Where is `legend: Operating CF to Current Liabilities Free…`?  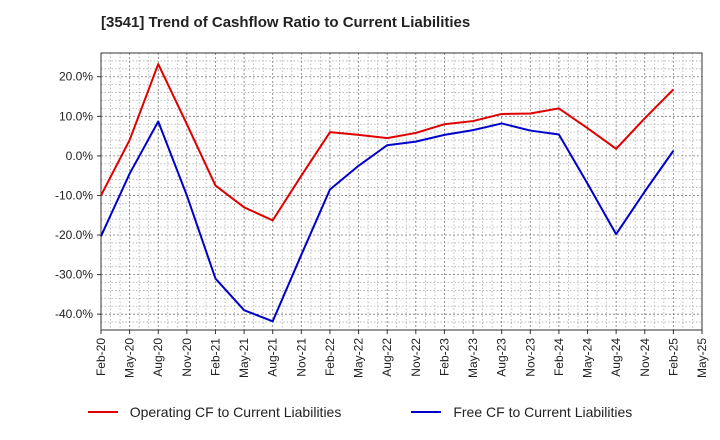
legend: Operating CF to Current Liabilities Free… is located at coordinates (360, 412).